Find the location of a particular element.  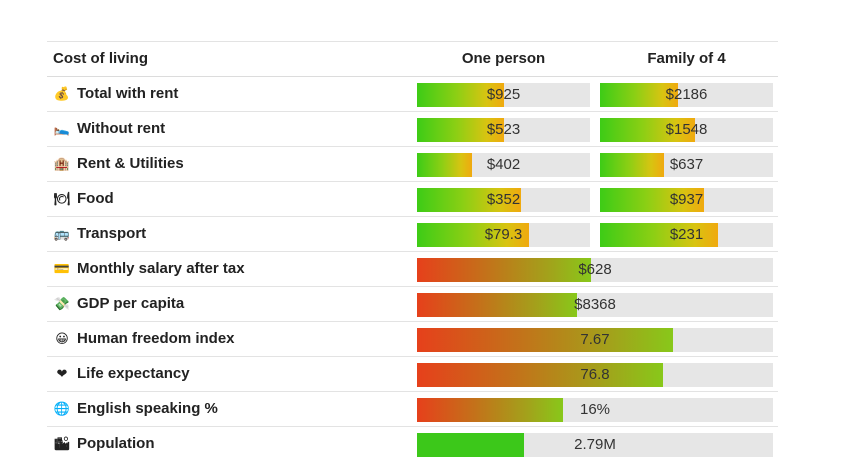

stat-bar-value: $8368 is located at coordinates (595, 304).